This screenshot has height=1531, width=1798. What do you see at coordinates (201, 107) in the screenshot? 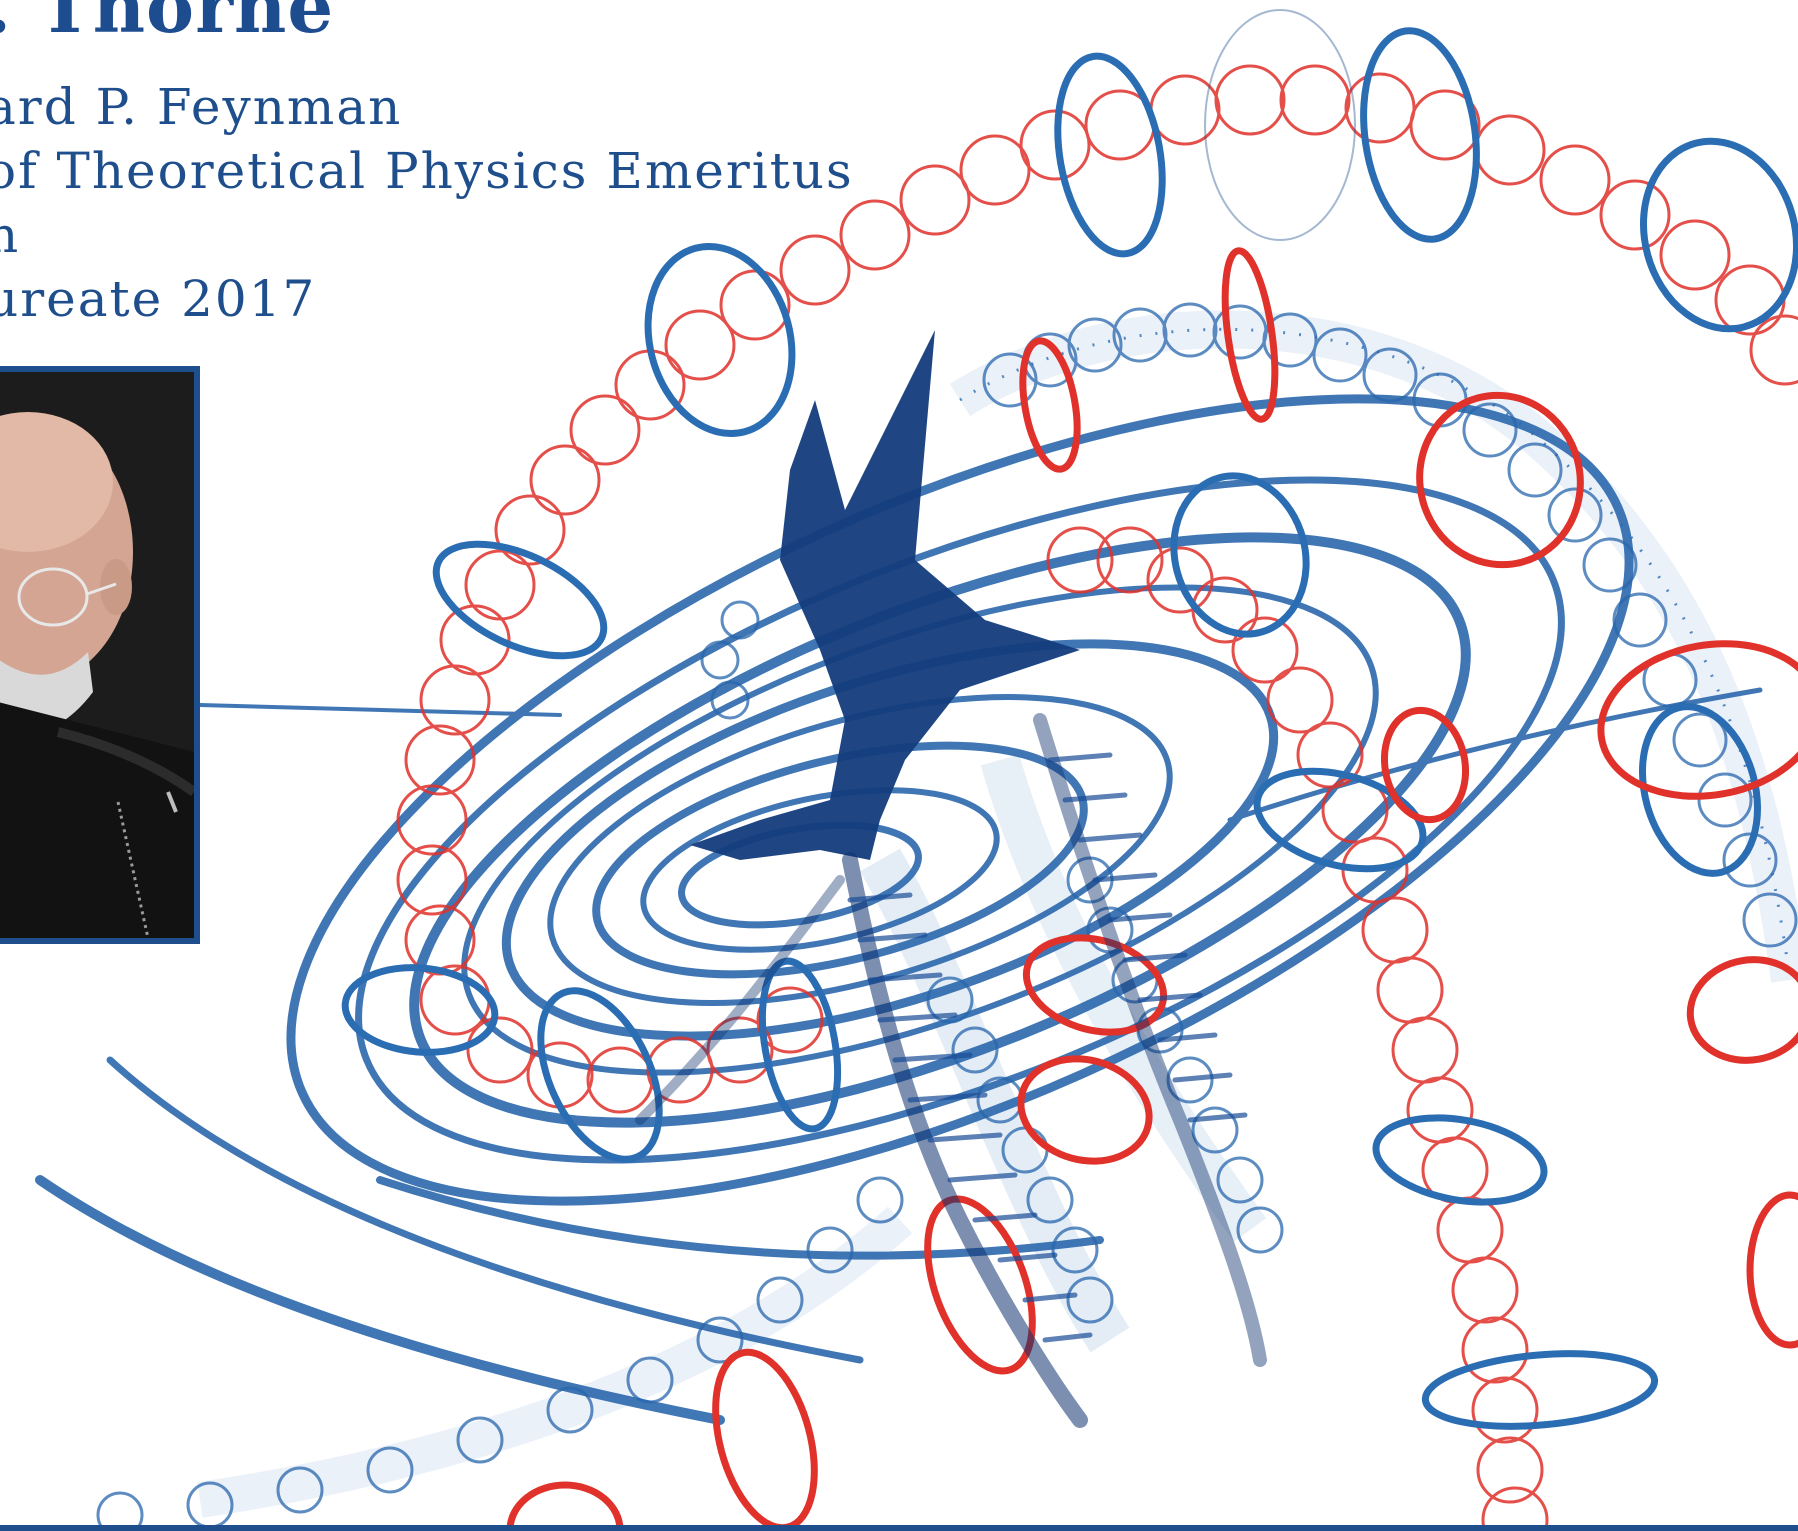
I see `subtitle-line-1: ard P. Feynman` at bounding box center [201, 107].